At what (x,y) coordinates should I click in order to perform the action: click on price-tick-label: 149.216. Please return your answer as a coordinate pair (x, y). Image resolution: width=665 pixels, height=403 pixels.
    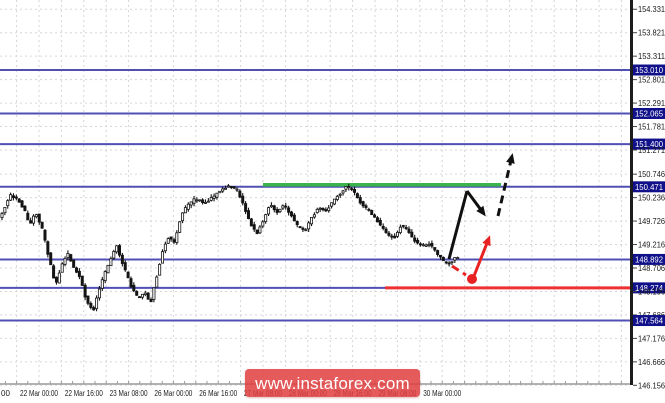
    Looking at the image, I should click on (651, 245).